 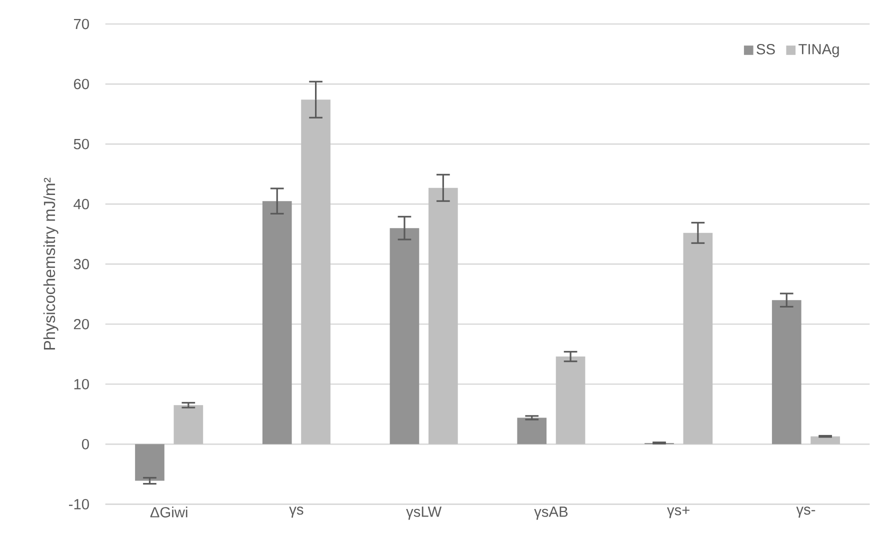 I want to click on y-tick-label: 50, so click(x=81, y=144).